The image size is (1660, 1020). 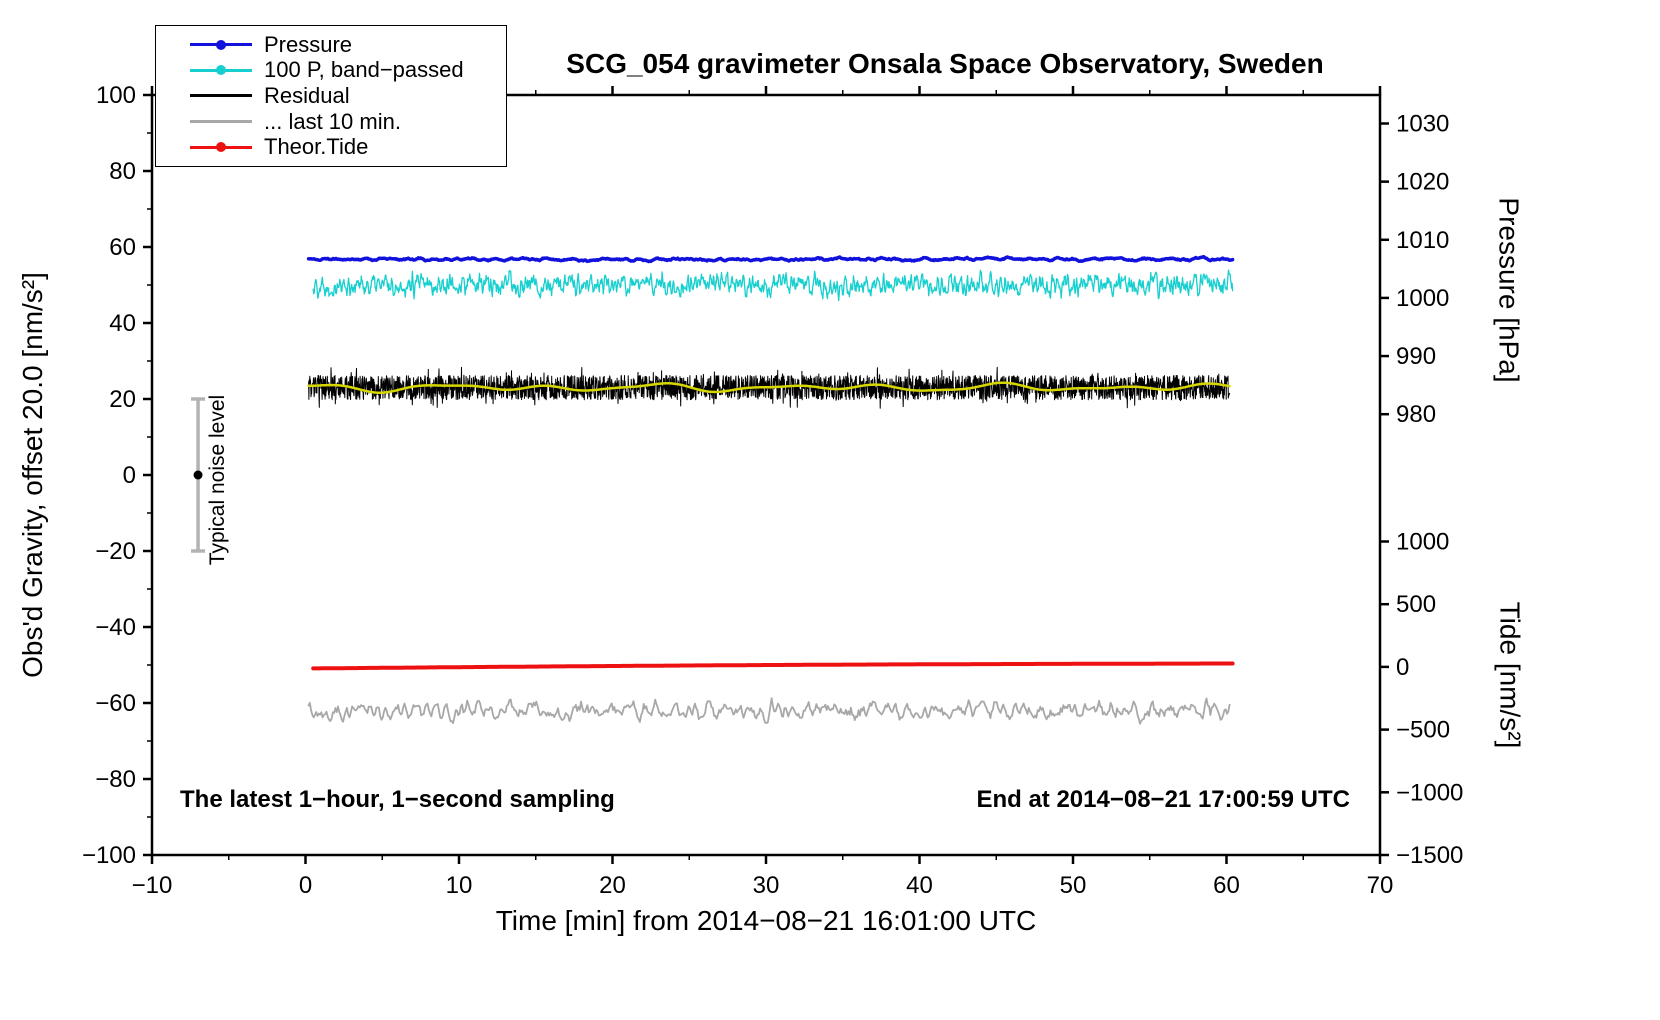 I want to click on svg-text: 980, so click(x=1416, y=414).